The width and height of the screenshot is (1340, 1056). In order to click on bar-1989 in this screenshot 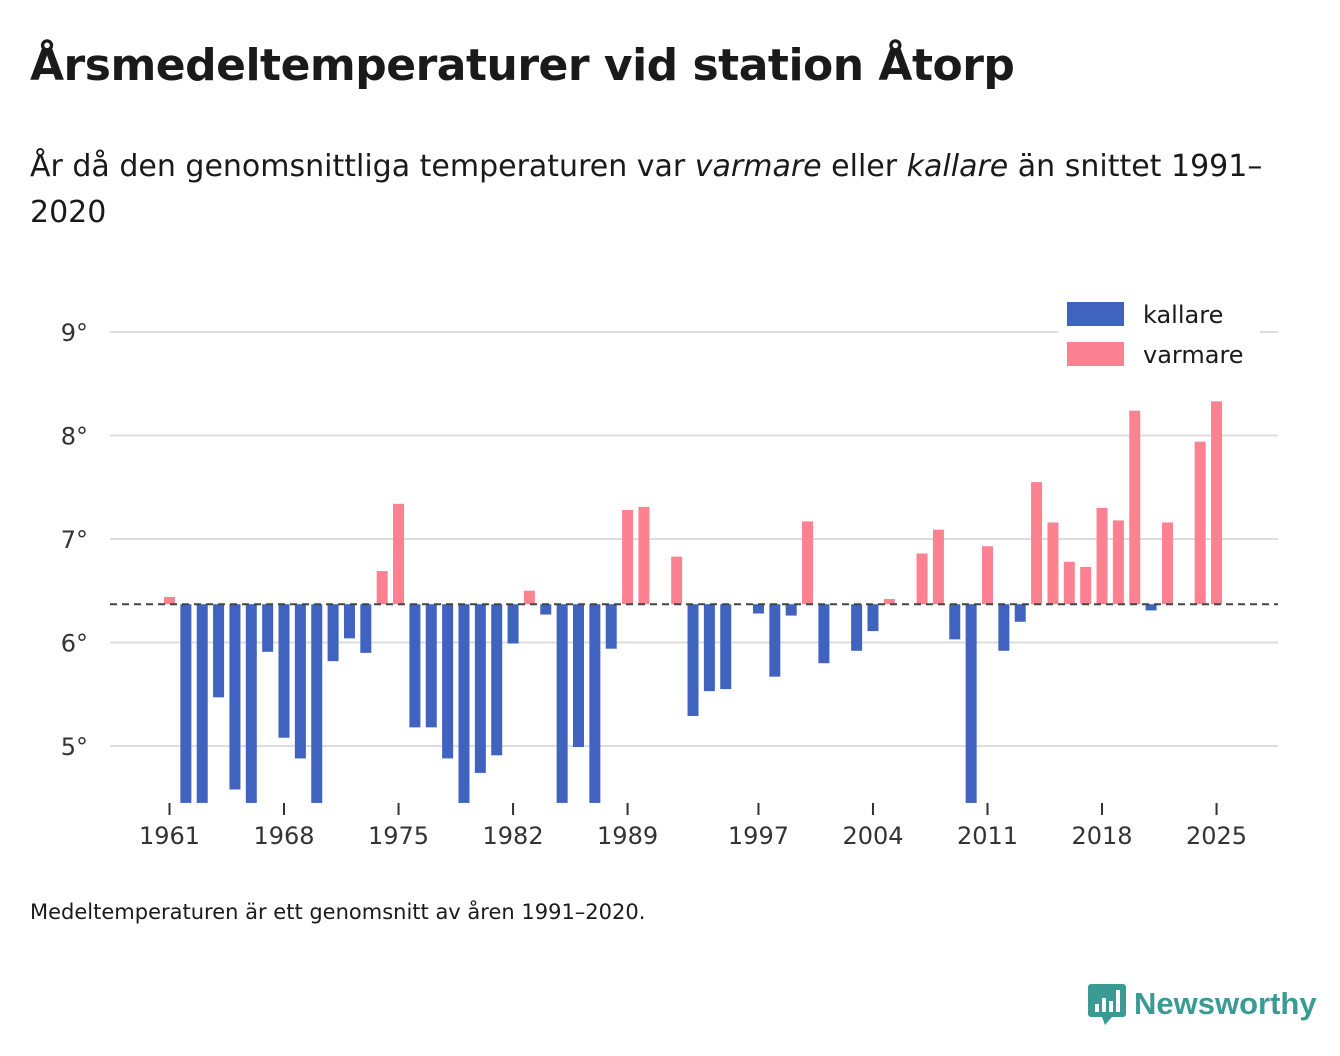, I will do `click(628, 557)`.